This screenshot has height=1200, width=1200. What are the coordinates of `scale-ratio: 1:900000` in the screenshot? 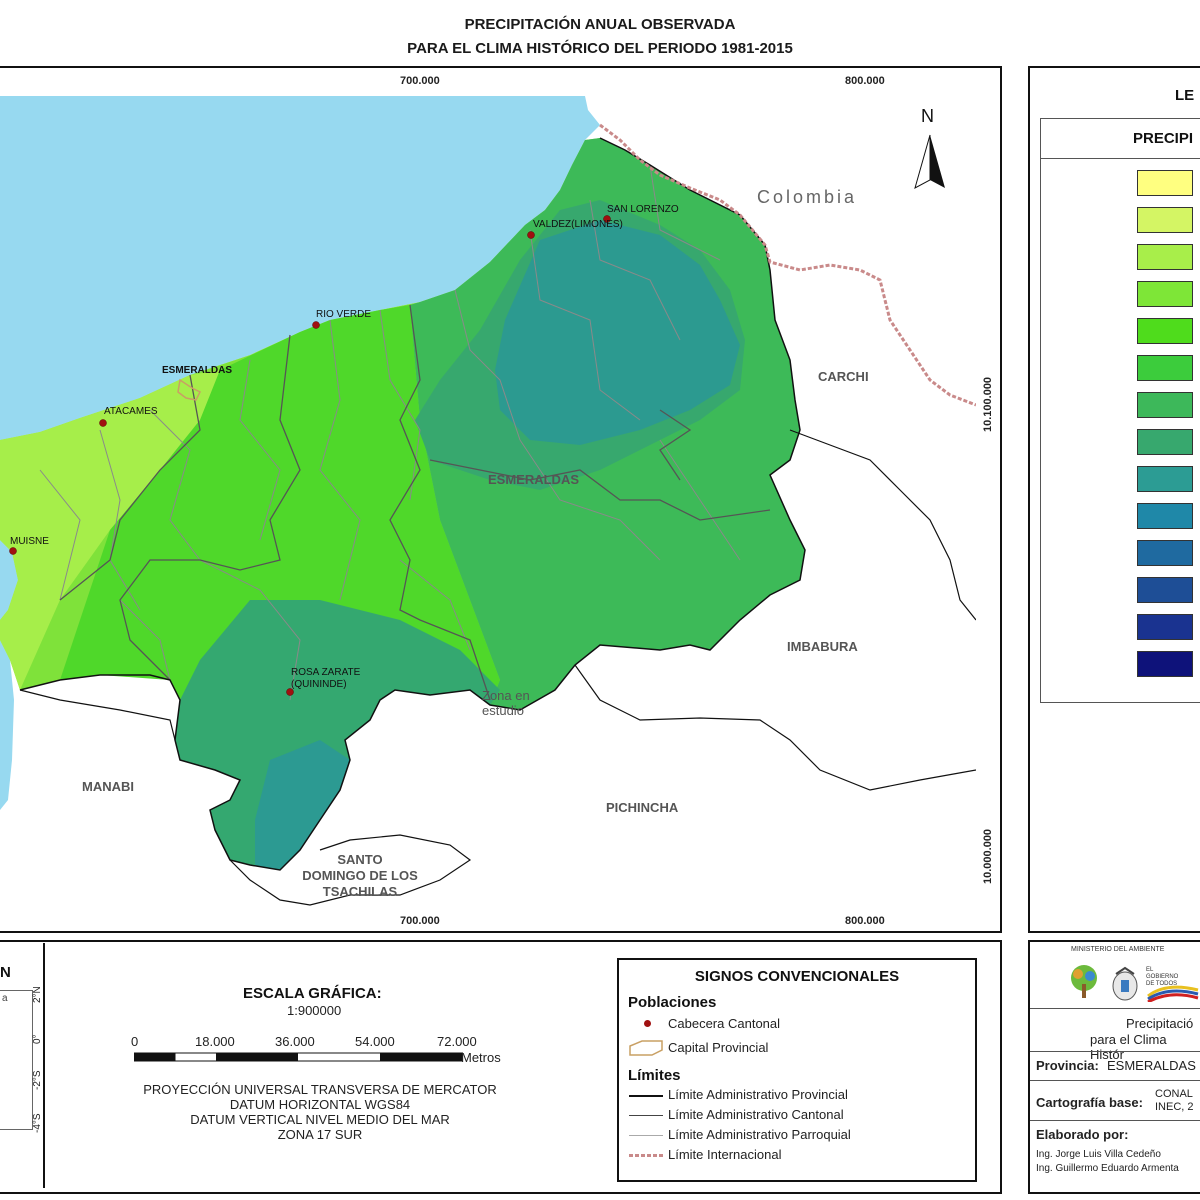 It's located at (314, 1010).